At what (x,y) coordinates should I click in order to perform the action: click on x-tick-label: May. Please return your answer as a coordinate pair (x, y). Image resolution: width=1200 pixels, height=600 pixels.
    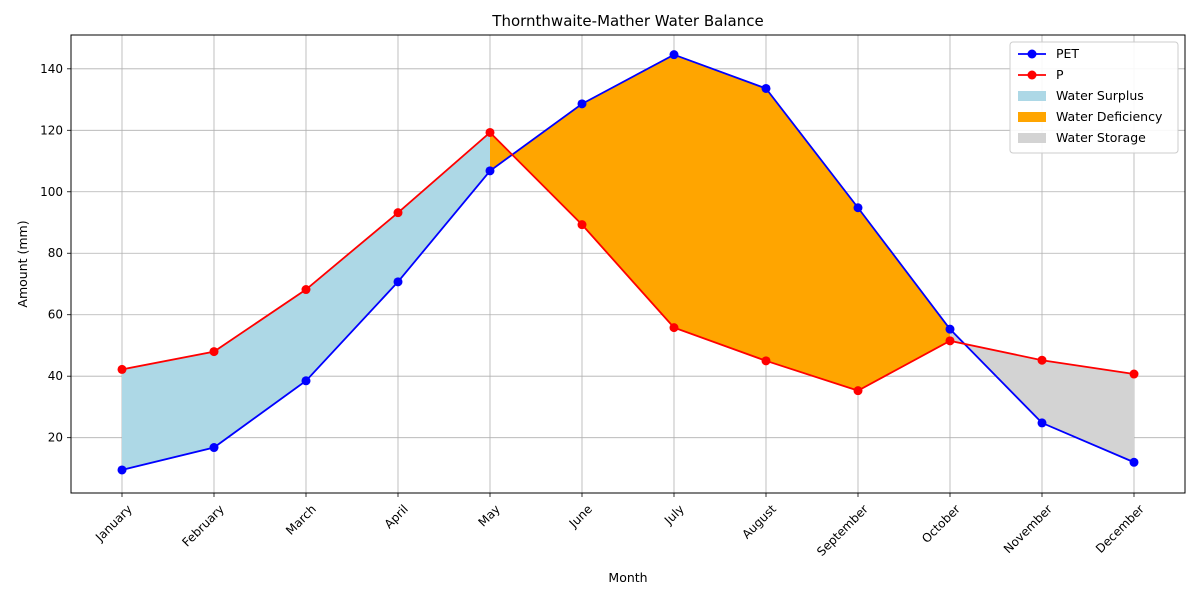
    Looking at the image, I should click on (488, 515).